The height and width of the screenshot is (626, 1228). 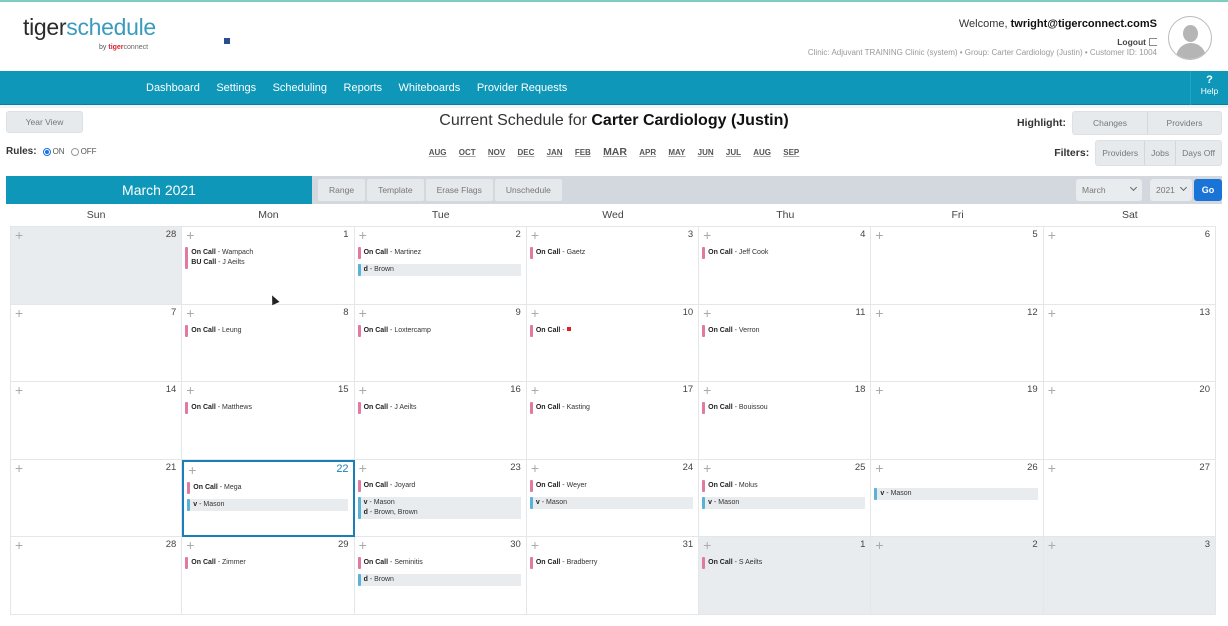 What do you see at coordinates (705, 152) in the screenshot?
I see `month-link: JUN` at bounding box center [705, 152].